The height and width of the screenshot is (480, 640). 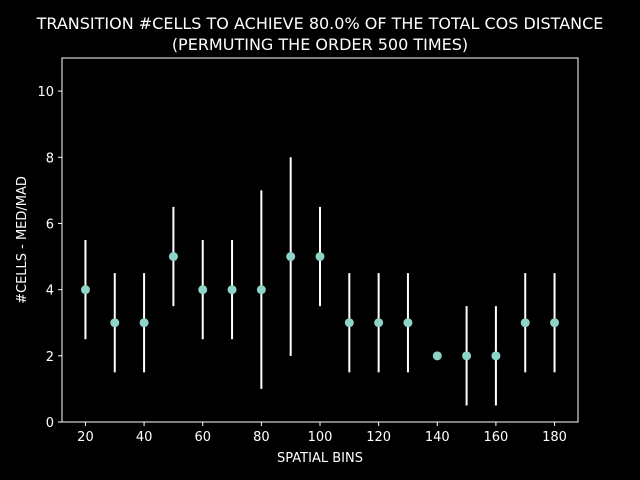 What do you see at coordinates (85, 437) in the screenshot?
I see `x-tick-label: 20` at bounding box center [85, 437].